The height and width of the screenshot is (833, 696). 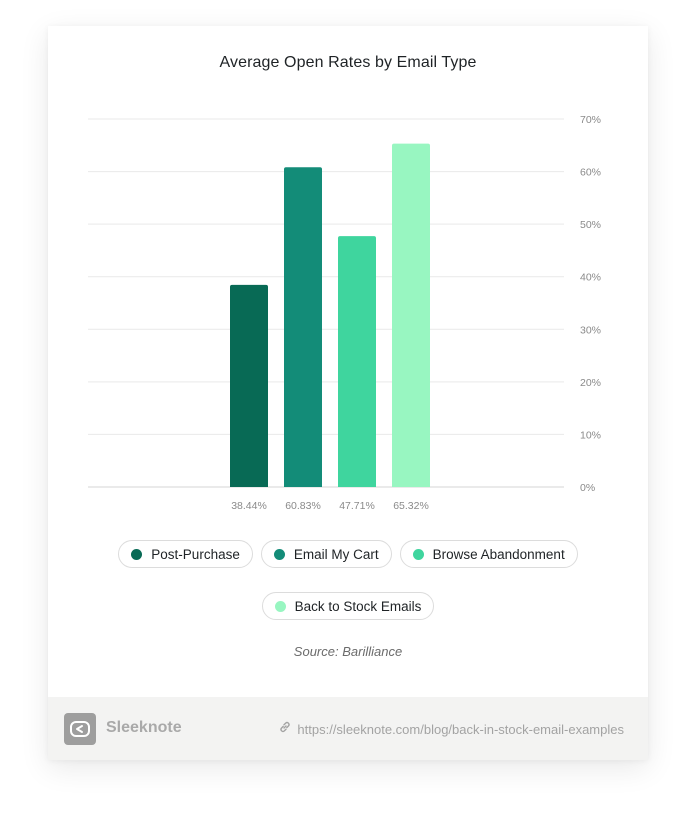 I want to click on y-tick-label: 0%, so click(x=587, y=488).